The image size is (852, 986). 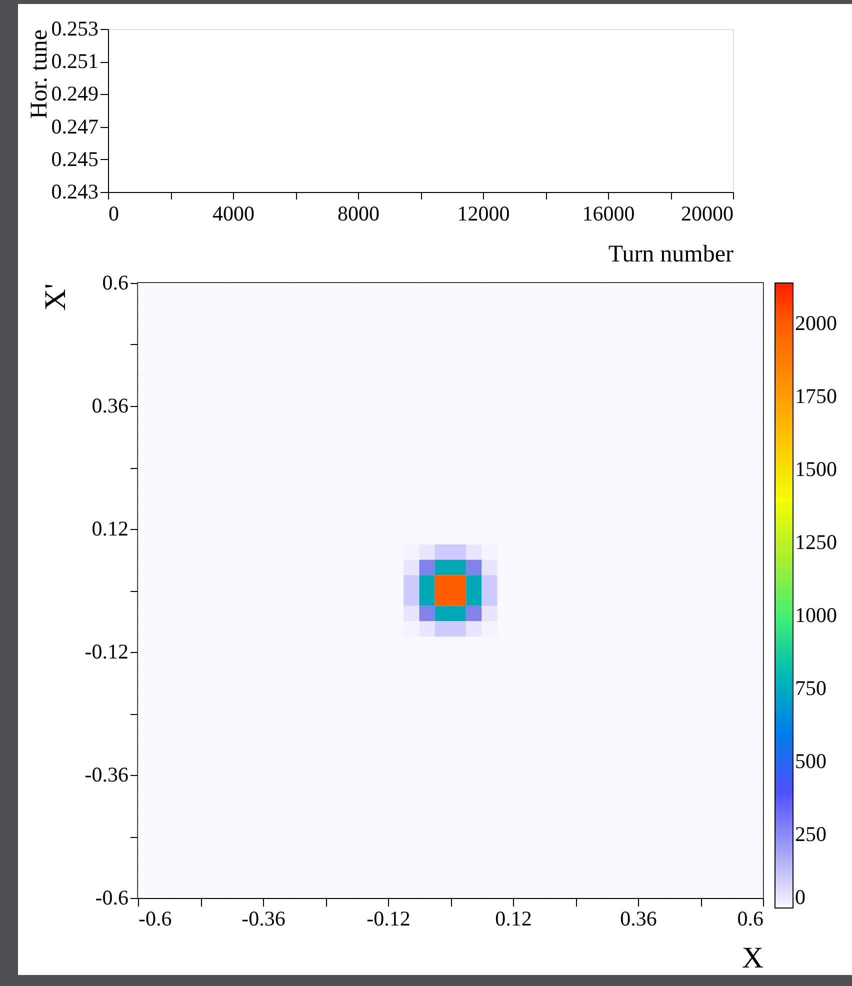 I want to click on y-tick-label: -0.12, so click(x=106, y=652).